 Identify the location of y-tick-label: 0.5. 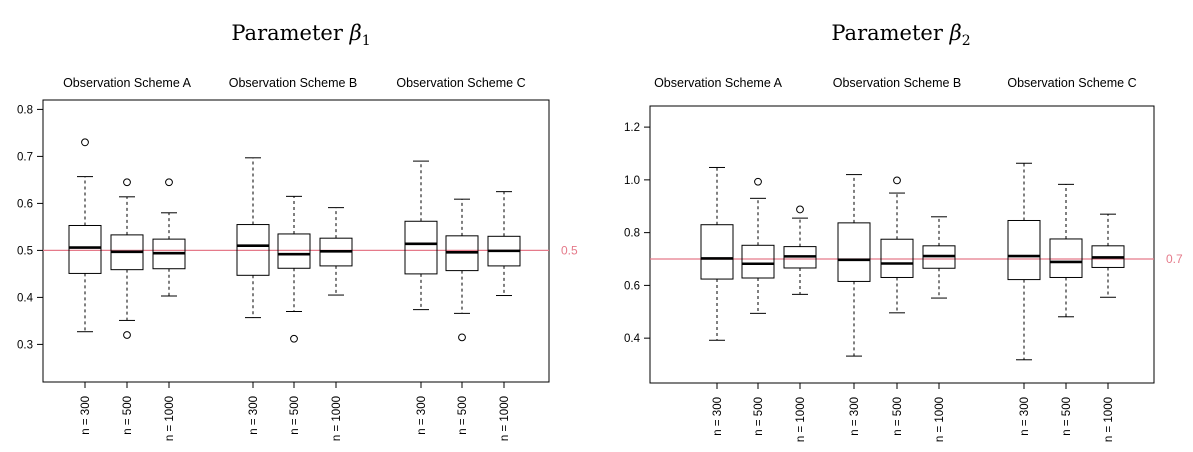
(25, 251).